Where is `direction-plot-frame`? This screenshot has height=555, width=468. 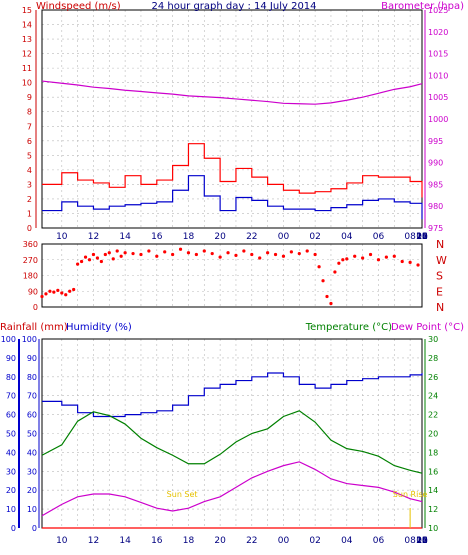
direction-plot-frame is located at coordinates (232, 275).